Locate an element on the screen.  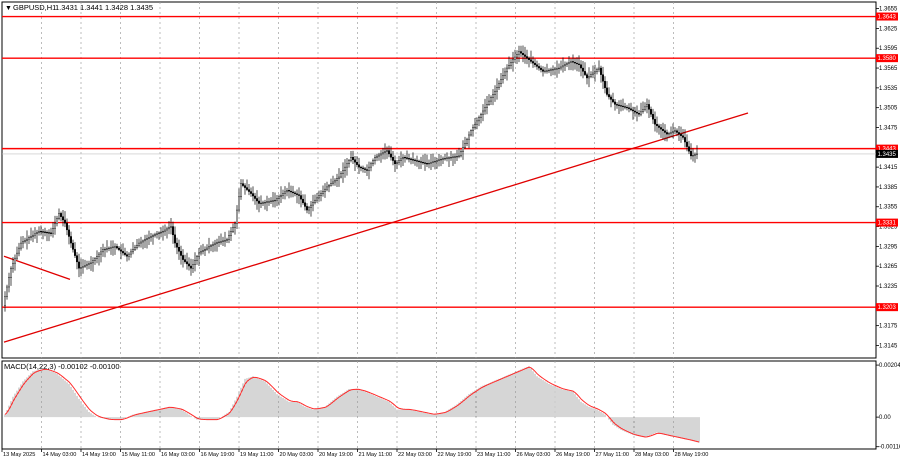
current-price-badge is located at coordinates (887, 153).